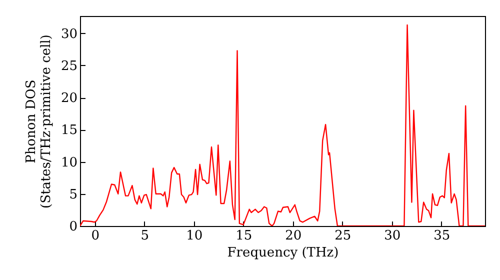  What do you see at coordinates (145, 236) in the screenshot?
I see `x-tick-label: 5` at bounding box center [145, 236].